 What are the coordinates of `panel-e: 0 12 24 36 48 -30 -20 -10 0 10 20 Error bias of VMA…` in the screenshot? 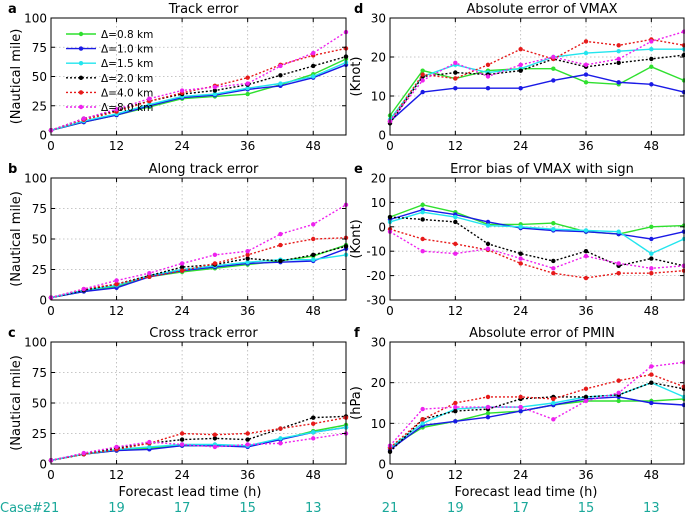 It's located at (517, 240).